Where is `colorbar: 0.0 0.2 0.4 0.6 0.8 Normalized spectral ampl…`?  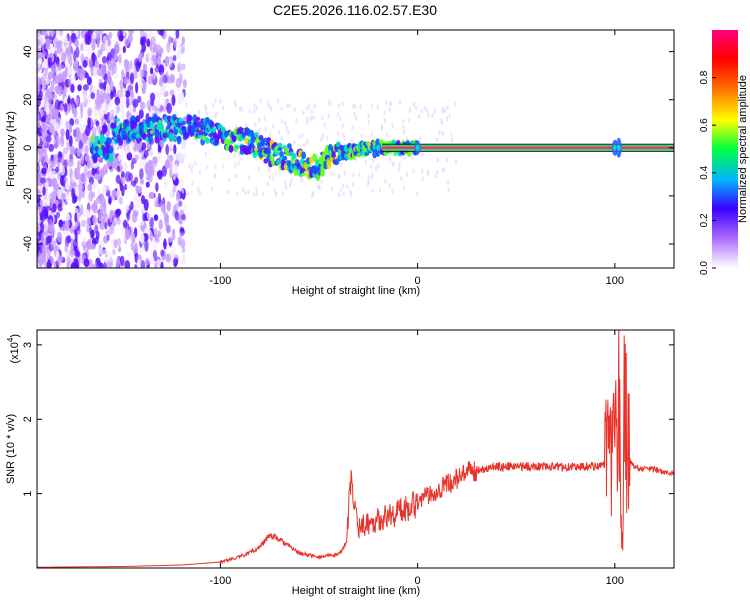 colorbar: 0.0 0.2 0.4 0.6 0.8 Normalized spectral ampl… is located at coordinates (724, 152).